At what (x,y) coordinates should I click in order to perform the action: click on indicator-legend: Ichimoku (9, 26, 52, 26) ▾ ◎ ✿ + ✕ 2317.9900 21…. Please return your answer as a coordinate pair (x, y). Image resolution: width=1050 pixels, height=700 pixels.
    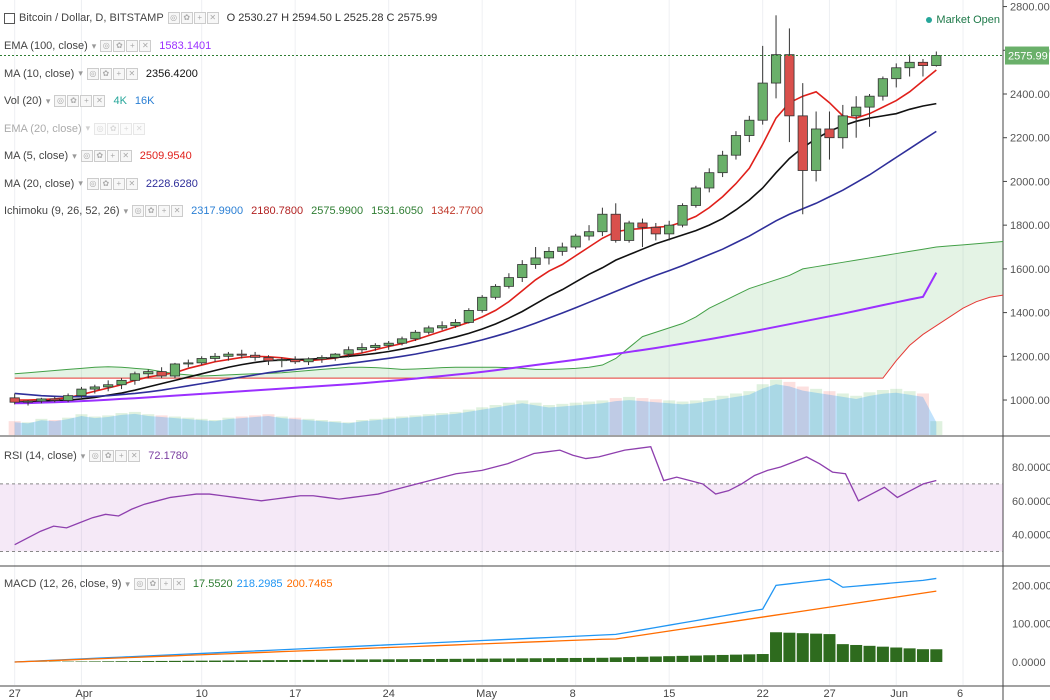
    Looking at the image, I should click on (244, 211).